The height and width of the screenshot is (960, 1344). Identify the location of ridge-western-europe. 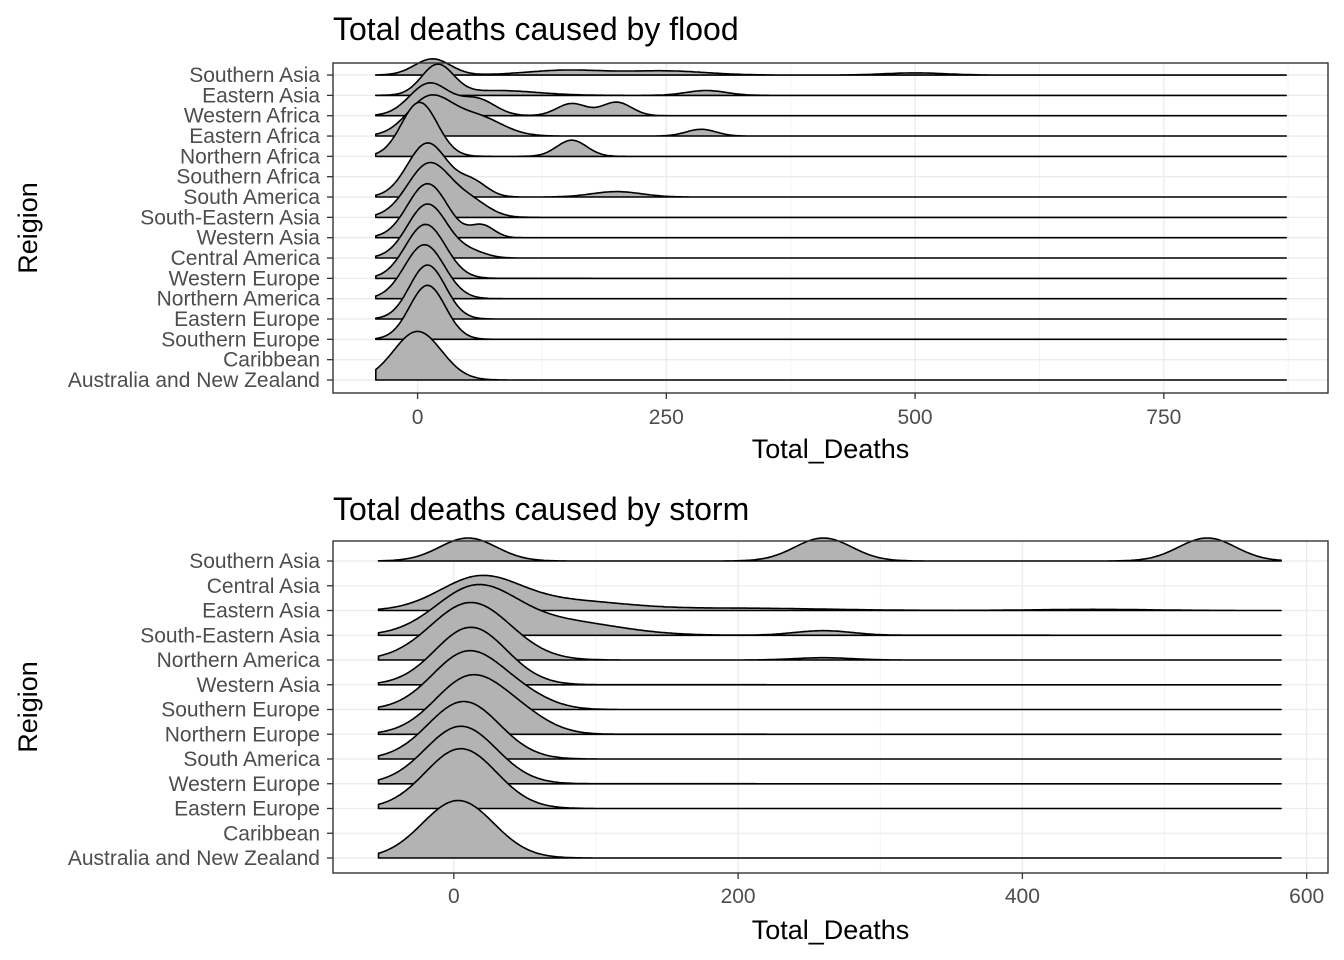
(831, 251).